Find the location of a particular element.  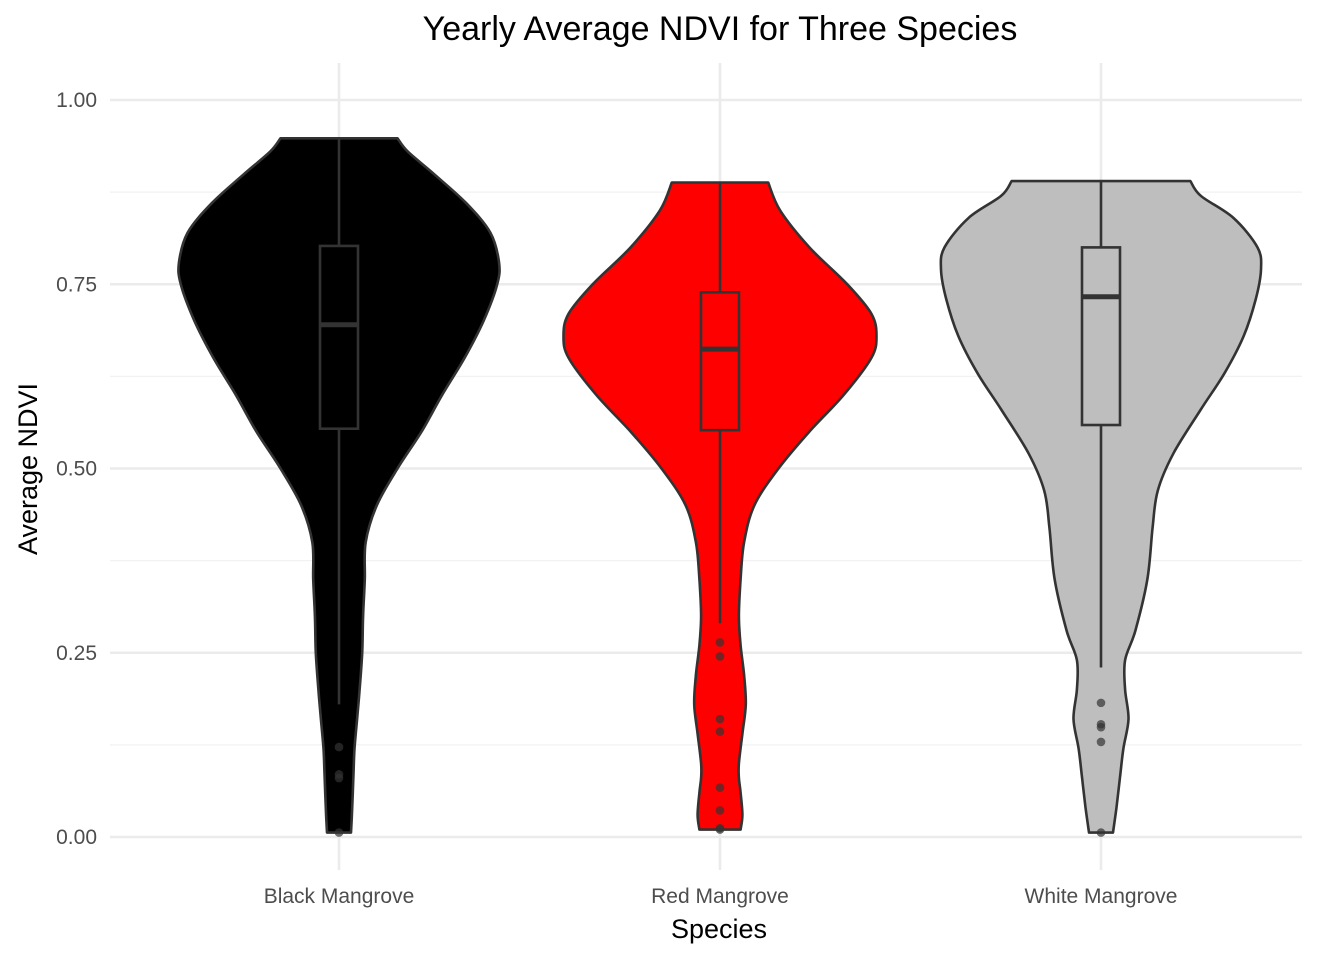

outlier-points is located at coordinates (720, 737).